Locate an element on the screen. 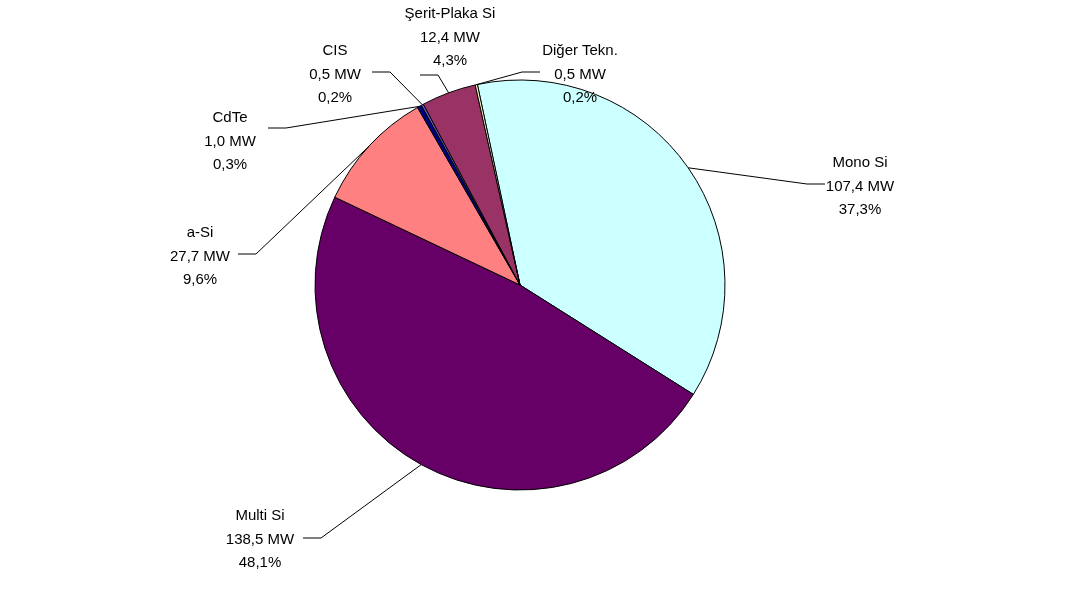  slice-label: Mono Si is located at coordinates (860, 161).